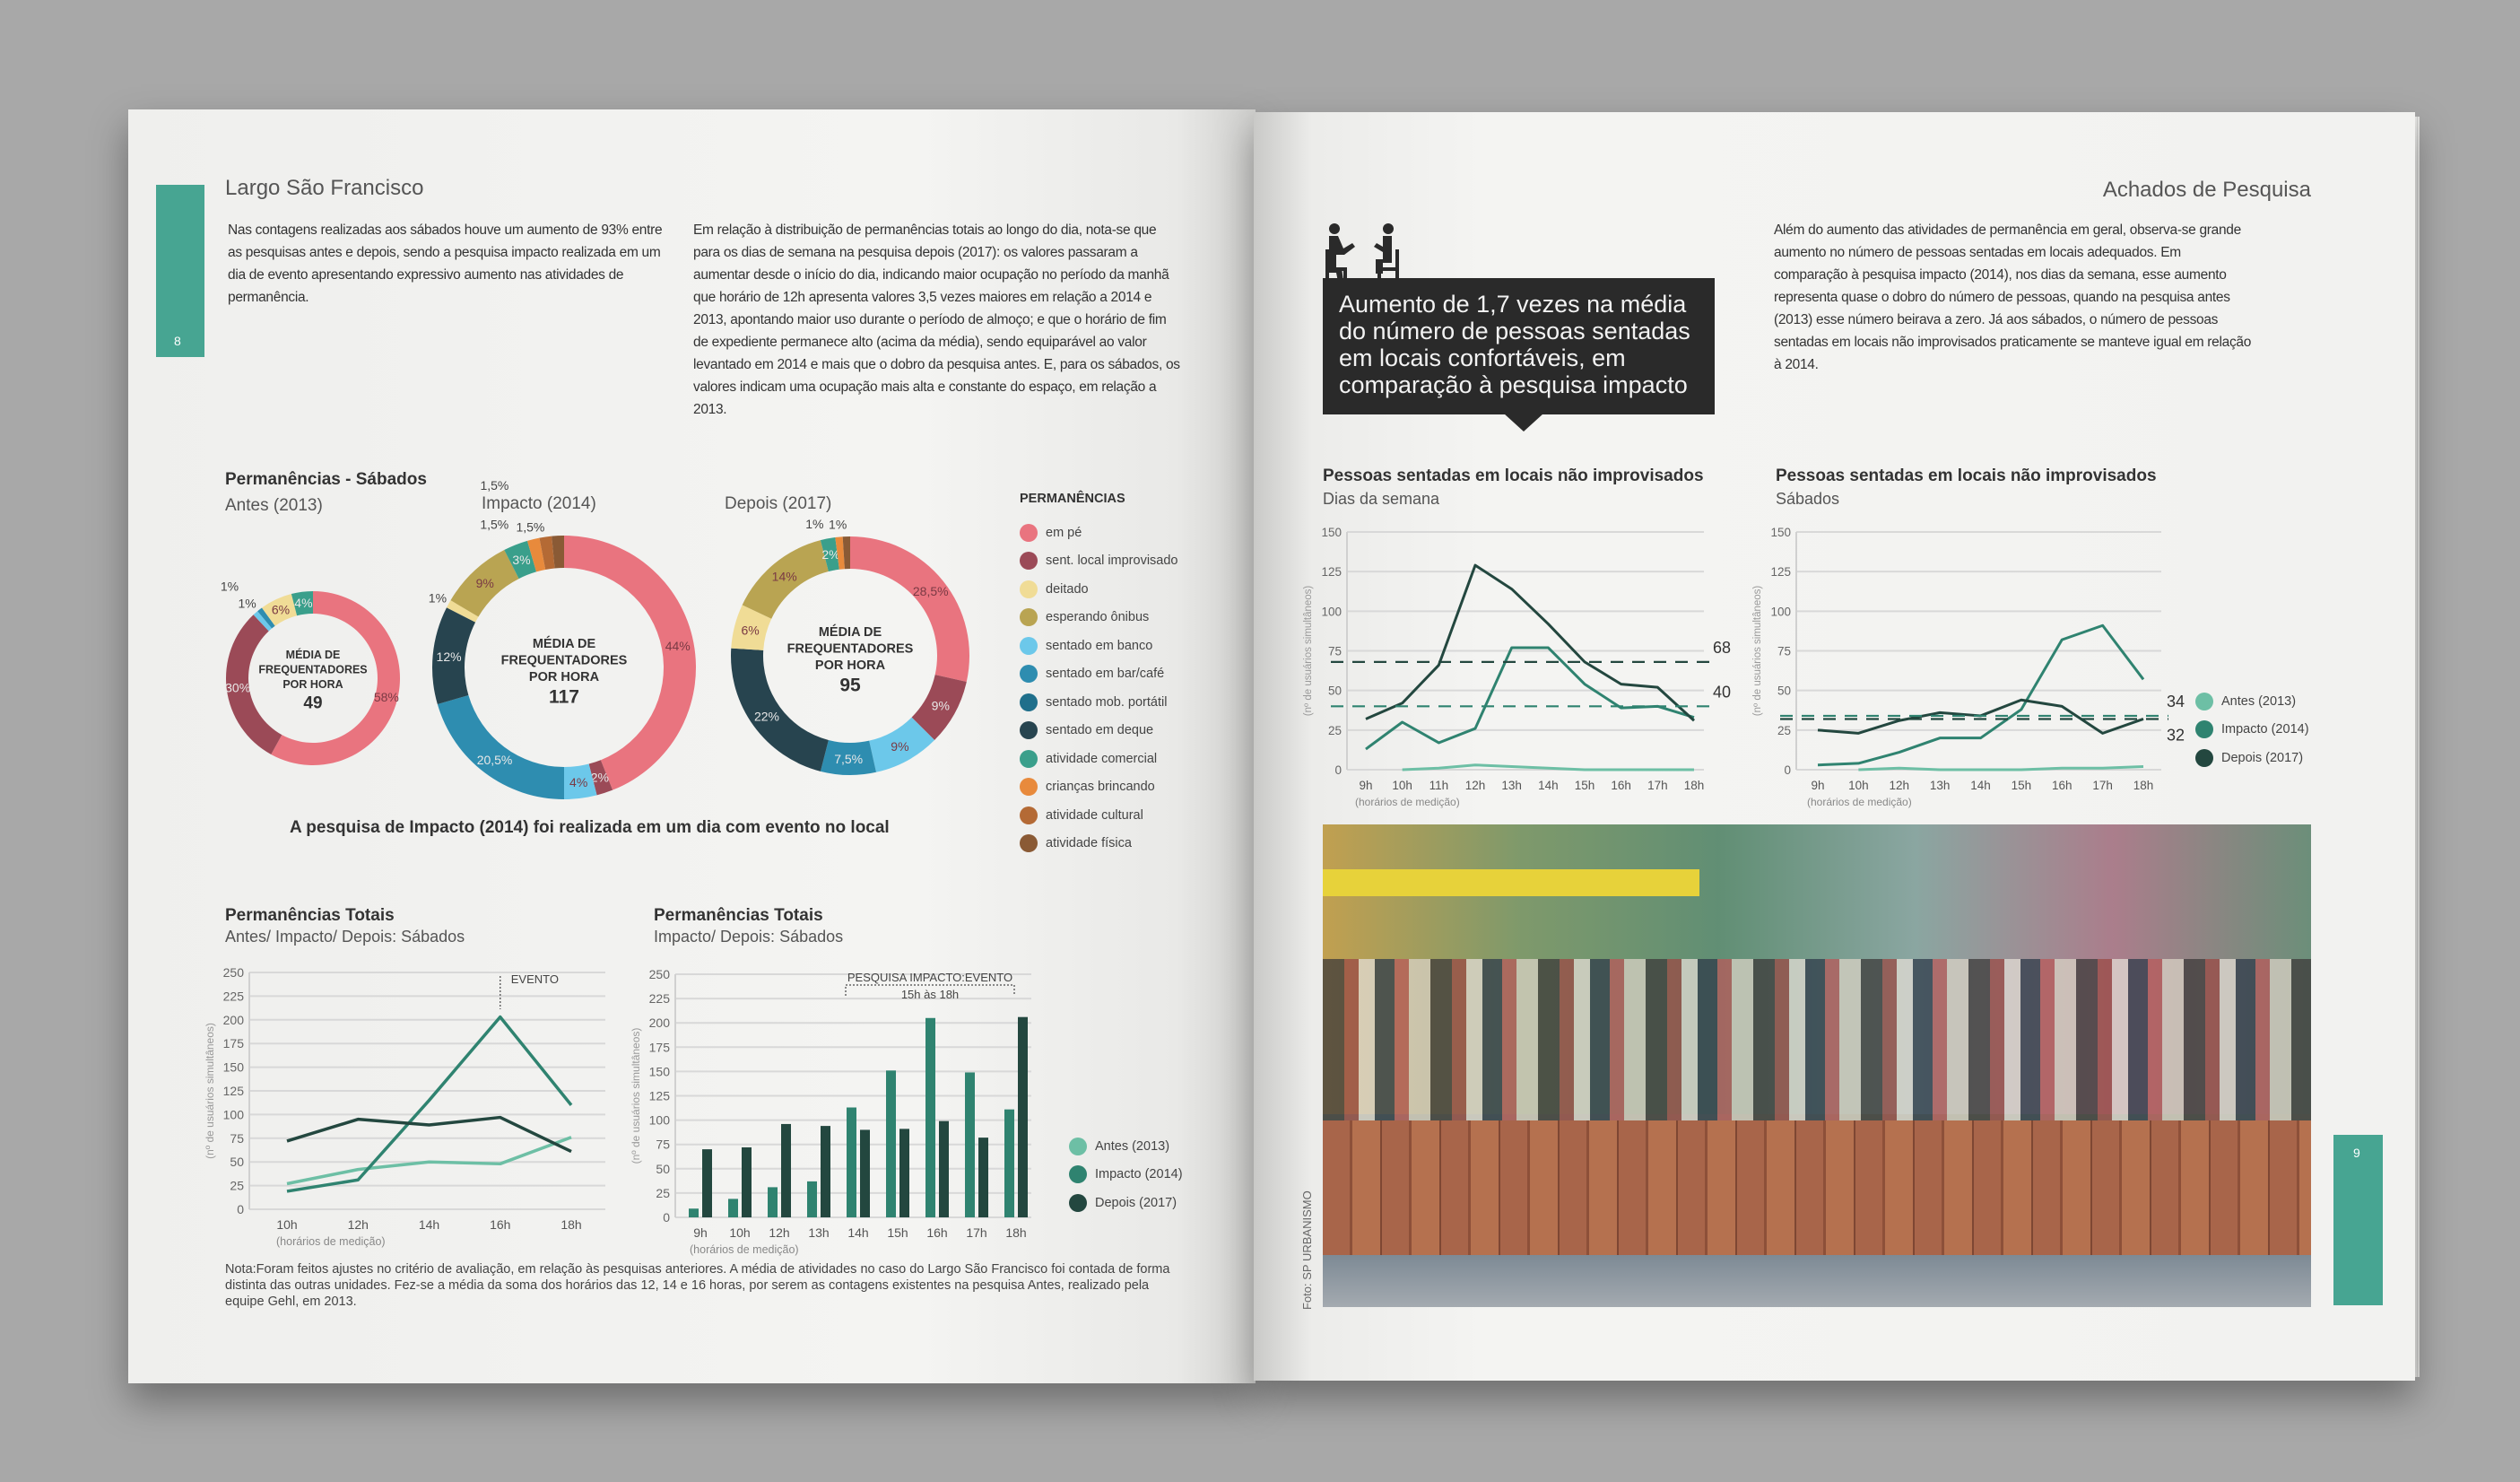  I want to click on x-tick-label: 10h, so click(1402, 786).